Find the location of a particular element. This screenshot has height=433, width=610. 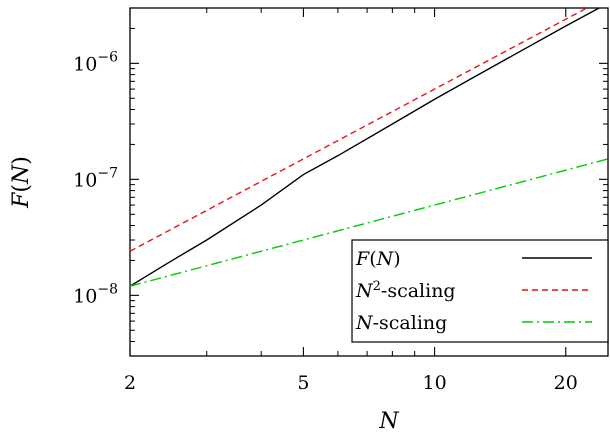

y-tick-label: 10⁻⁶ is located at coordinates (95, 62).